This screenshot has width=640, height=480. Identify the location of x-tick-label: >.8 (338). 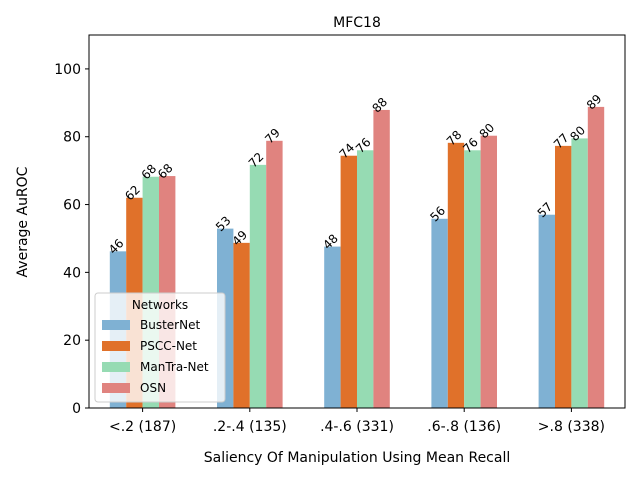
(571, 427).